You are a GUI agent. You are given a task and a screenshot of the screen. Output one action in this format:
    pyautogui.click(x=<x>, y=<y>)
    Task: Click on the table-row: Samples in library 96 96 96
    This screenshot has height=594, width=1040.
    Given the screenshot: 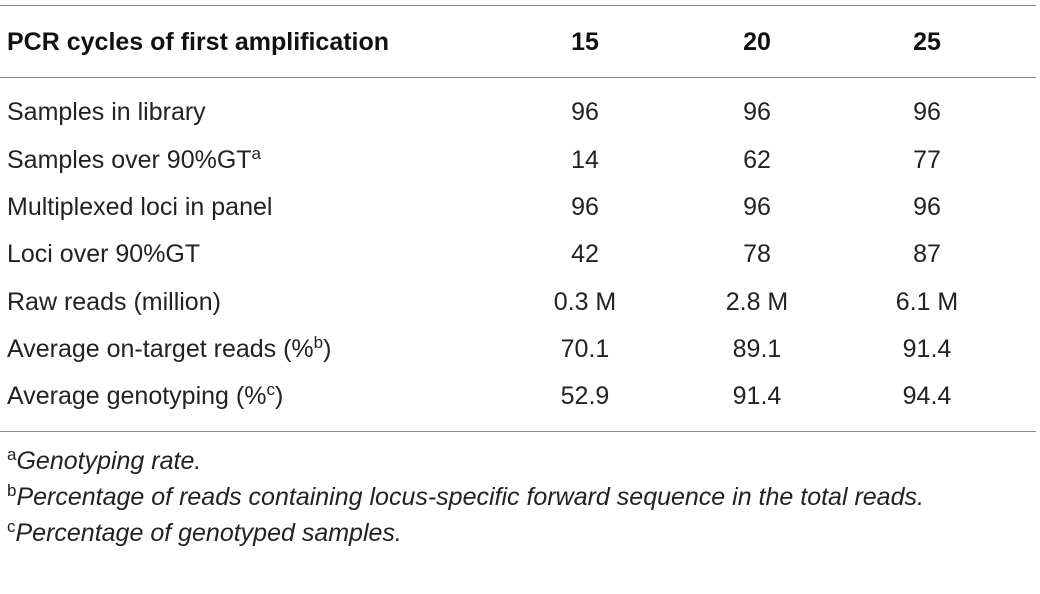 What is the action you would take?
    pyautogui.click(x=520, y=112)
    